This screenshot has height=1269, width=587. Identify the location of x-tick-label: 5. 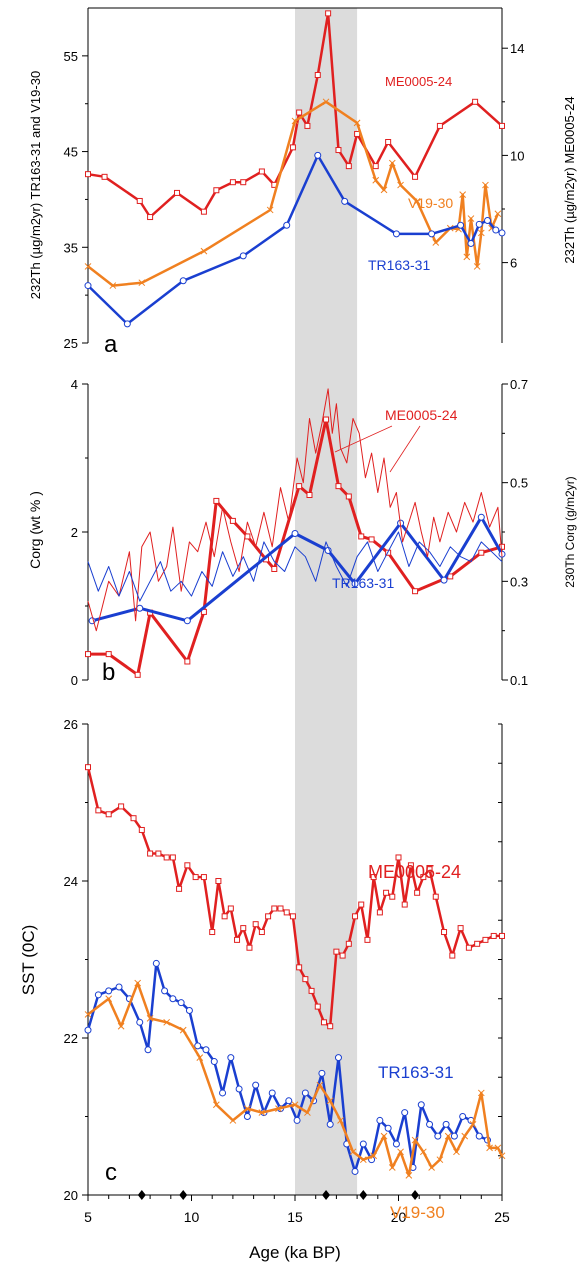
(88, 1217).